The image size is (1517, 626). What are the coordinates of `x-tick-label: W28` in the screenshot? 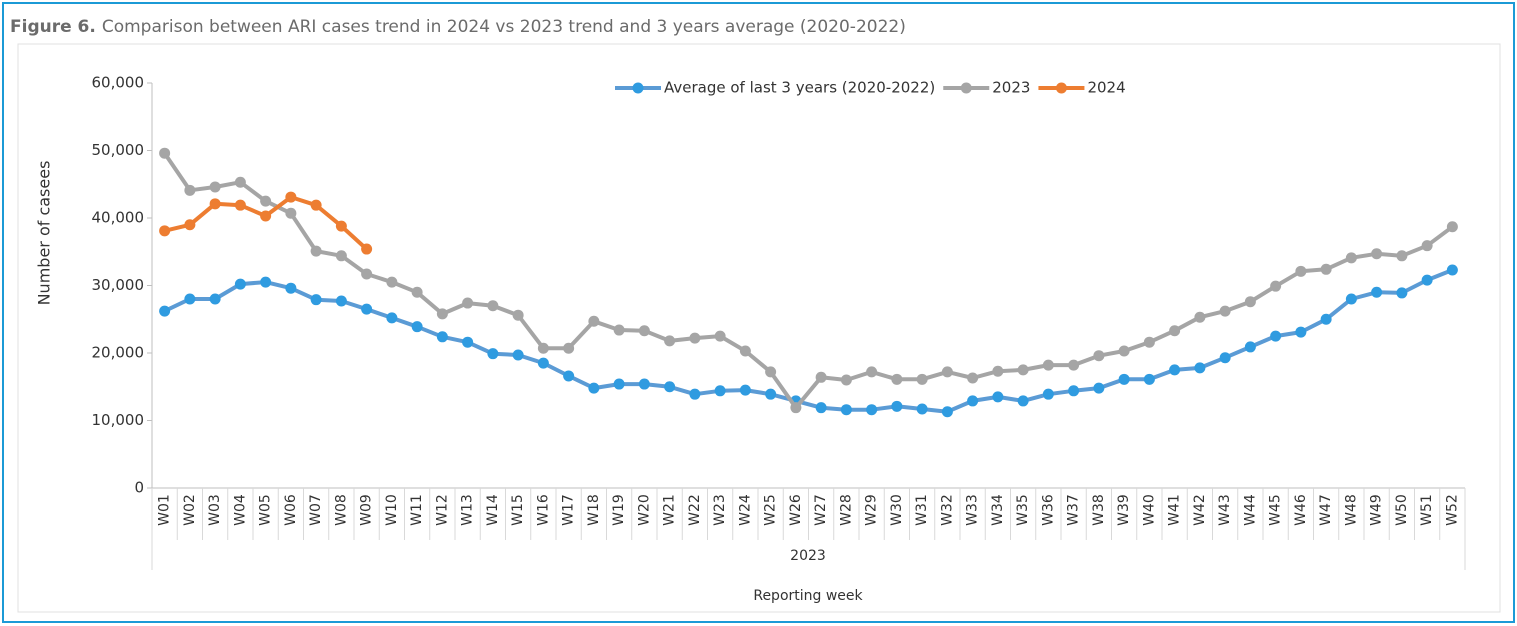 It's located at (846, 510).